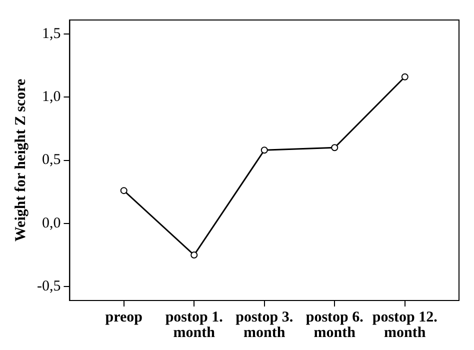 Image resolution: width=474 pixels, height=350 pixels. Describe the element at coordinates (194, 325) in the screenshot. I see `x-tick-label: postop 1. month` at that location.